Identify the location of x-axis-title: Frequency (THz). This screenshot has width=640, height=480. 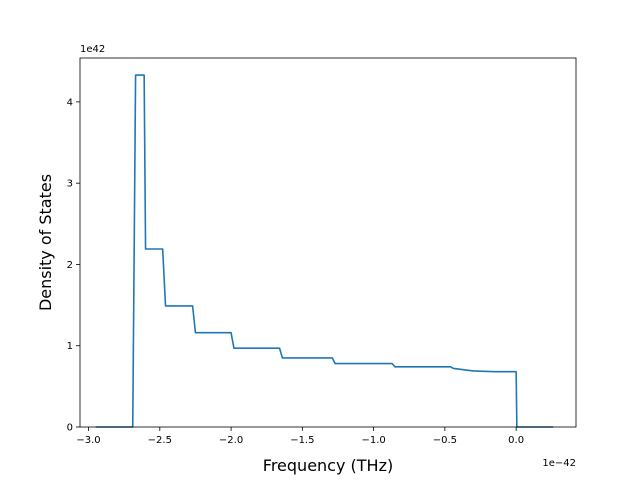
(328, 465).